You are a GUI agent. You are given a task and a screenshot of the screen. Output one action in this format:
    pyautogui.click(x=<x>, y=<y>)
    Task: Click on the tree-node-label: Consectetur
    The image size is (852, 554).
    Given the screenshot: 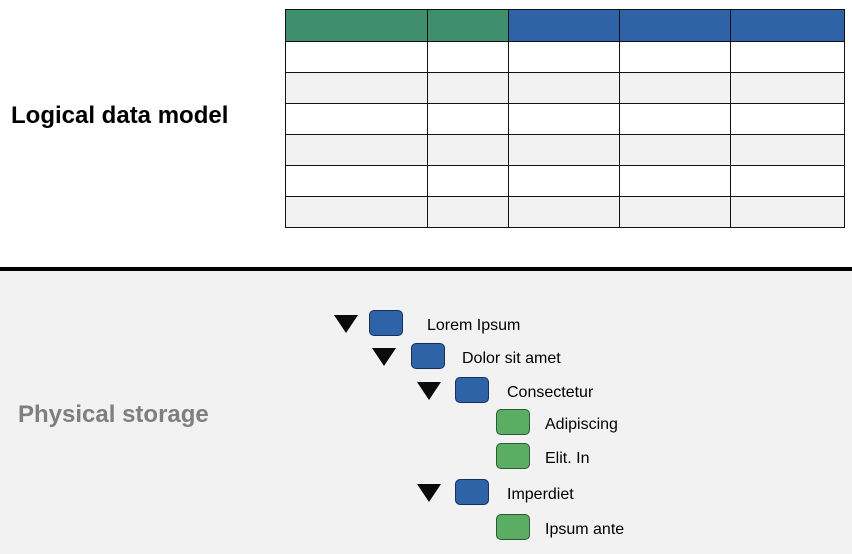 What is the action you would take?
    pyautogui.click(x=550, y=392)
    